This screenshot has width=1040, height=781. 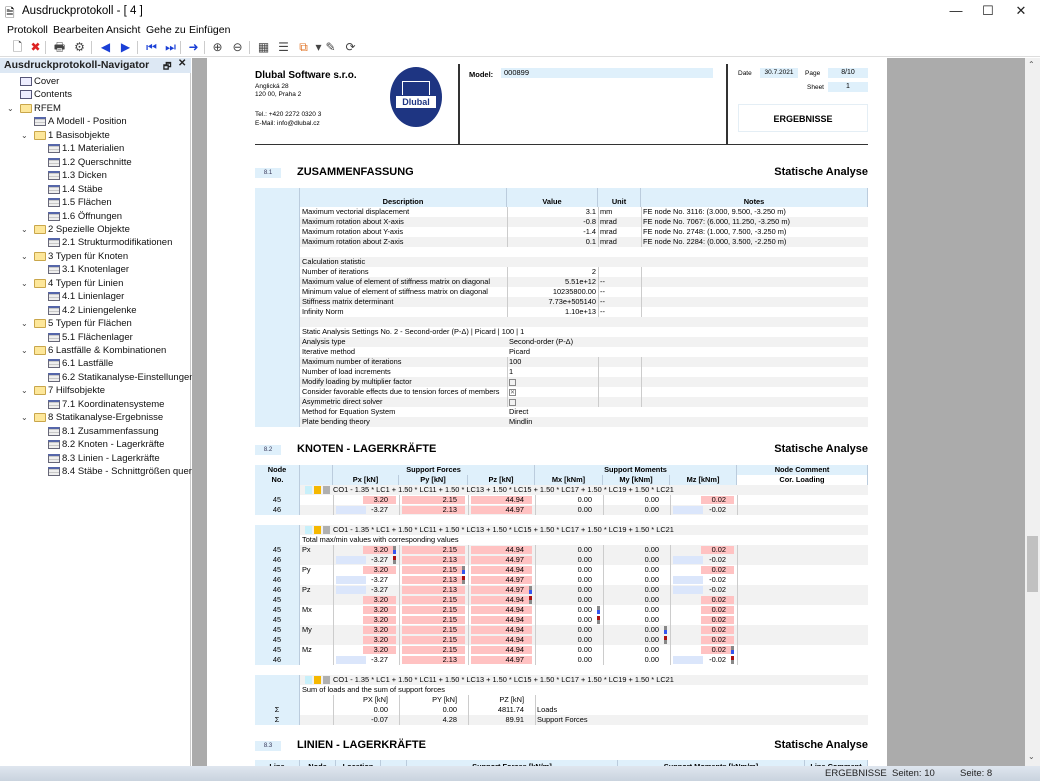 What do you see at coordinates (561, 252) in the screenshot?
I see `table-row` at bounding box center [561, 252].